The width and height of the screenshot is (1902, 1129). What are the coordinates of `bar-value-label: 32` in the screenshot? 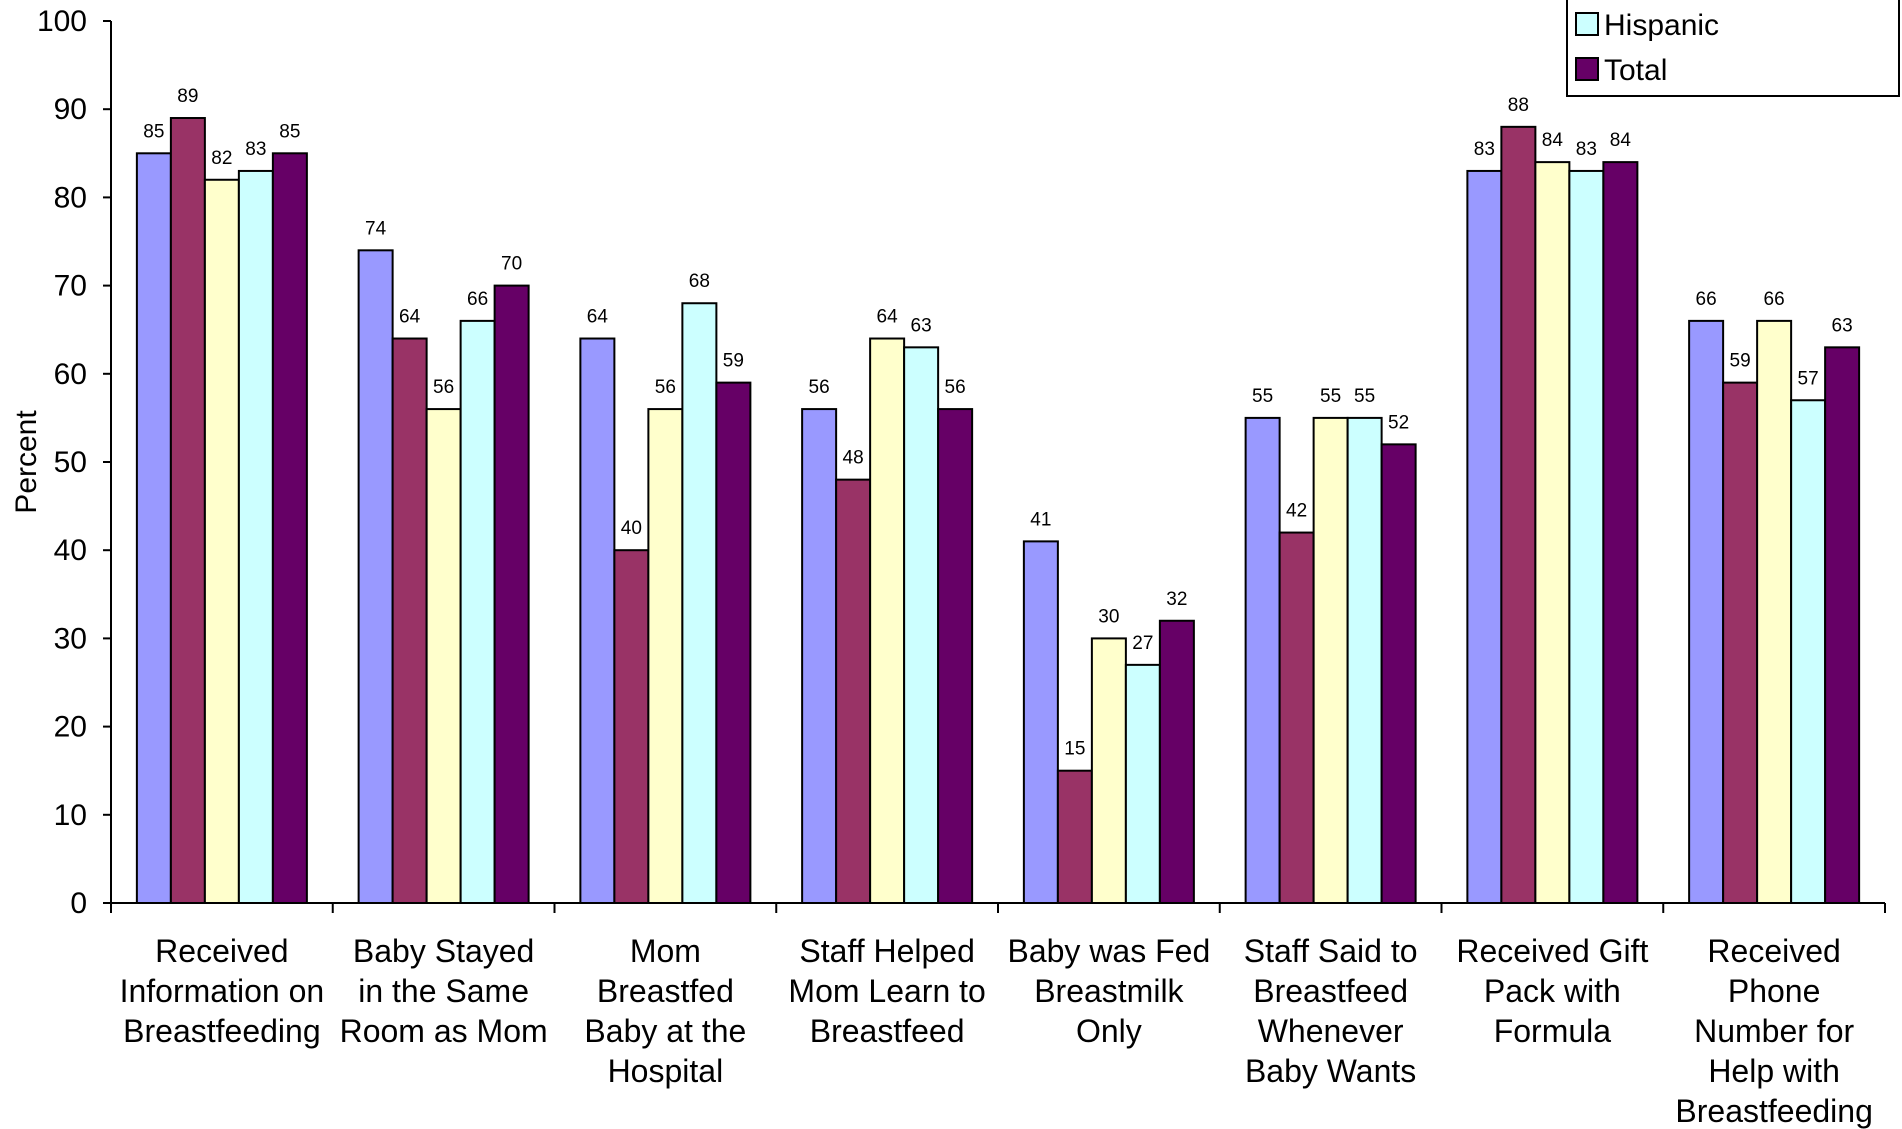 It's located at (1176, 599).